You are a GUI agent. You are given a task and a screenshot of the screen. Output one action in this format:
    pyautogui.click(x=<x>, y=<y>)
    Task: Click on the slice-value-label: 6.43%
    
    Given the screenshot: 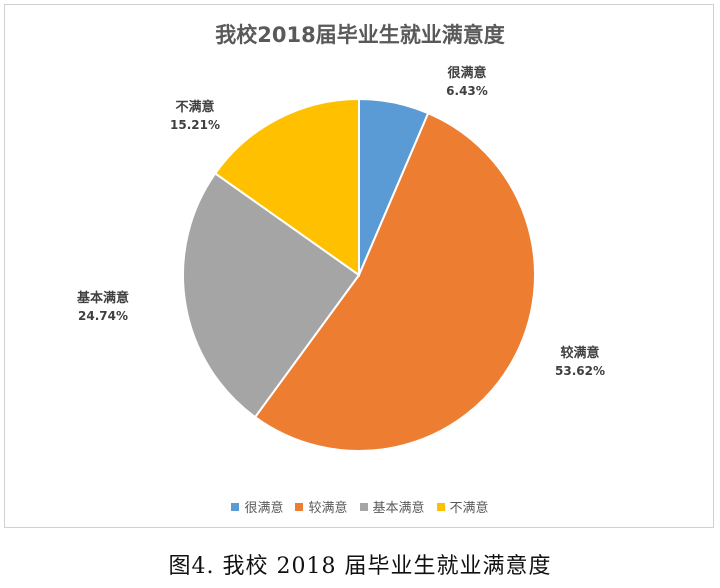 What is the action you would take?
    pyautogui.click(x=467, y=91)
    